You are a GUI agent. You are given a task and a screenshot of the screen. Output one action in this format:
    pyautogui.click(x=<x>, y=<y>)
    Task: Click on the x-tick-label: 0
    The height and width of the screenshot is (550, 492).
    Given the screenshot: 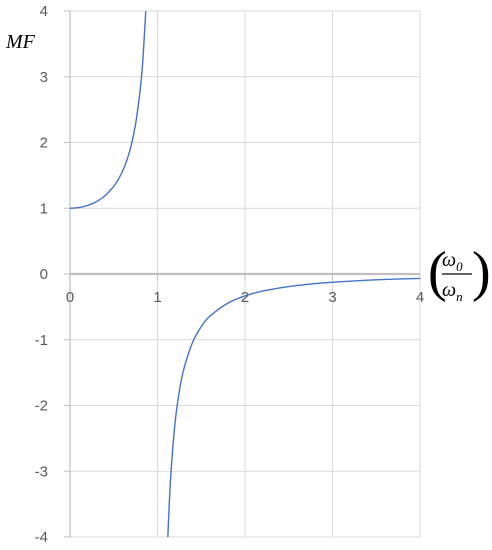 What is the action you would take?
    pyautogui.click(x=70, y=297)
    